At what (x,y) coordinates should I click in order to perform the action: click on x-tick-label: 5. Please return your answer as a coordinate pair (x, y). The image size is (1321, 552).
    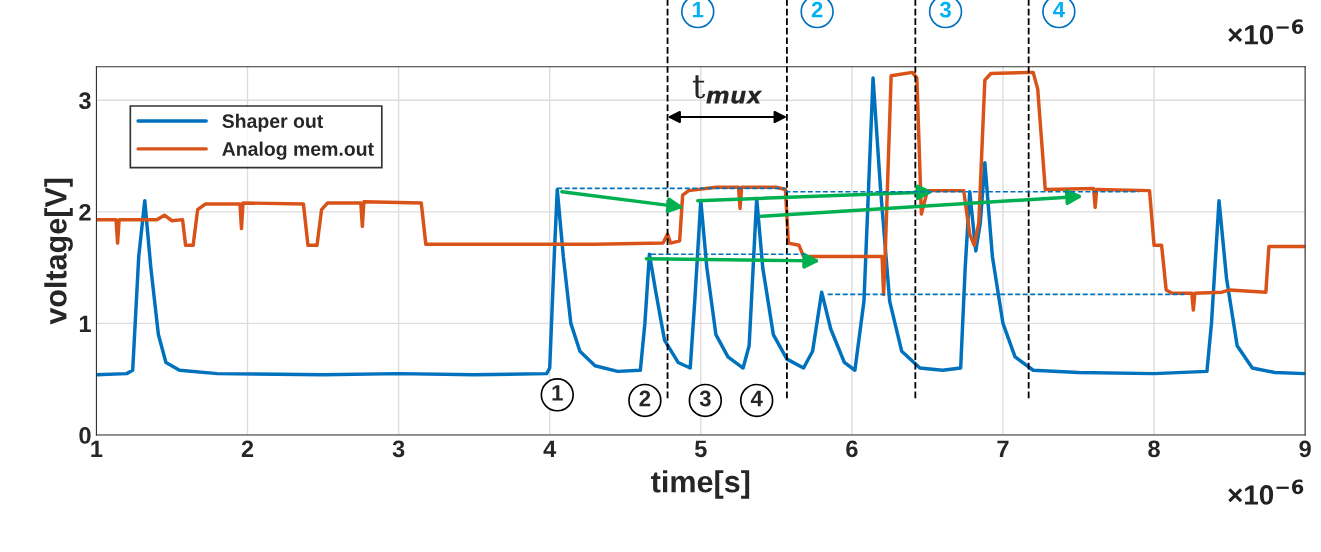
    Looking at the image, I should click on (700, 449).